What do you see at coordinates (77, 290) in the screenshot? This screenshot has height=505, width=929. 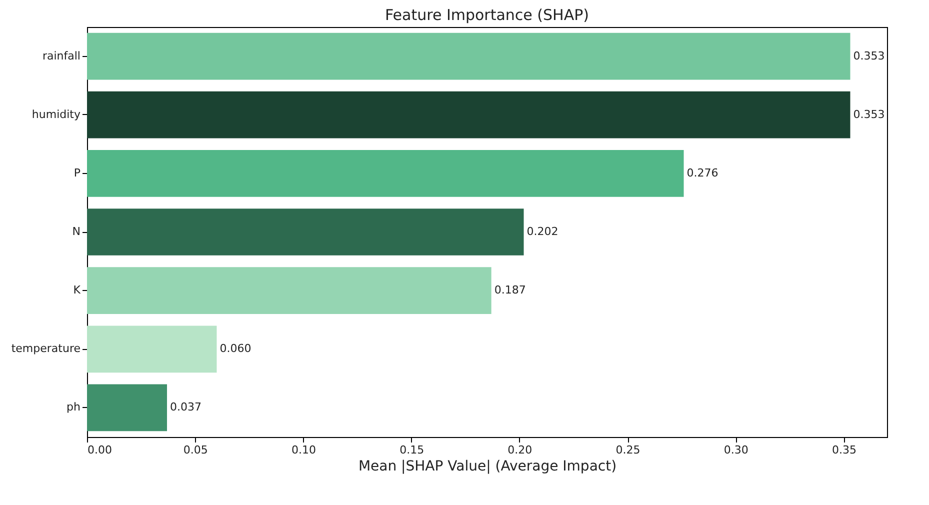 I see `y-tick-label: K` at bounding box center [77, 290].